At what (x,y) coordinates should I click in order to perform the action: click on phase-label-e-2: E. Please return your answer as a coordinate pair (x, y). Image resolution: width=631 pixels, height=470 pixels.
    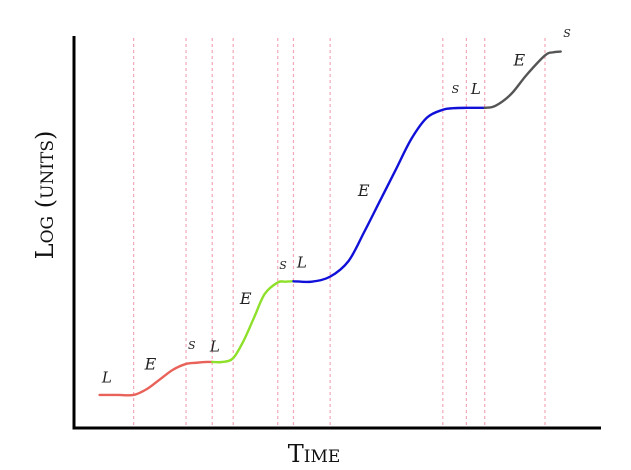
    Looking at the image, I should click on (150, 363).